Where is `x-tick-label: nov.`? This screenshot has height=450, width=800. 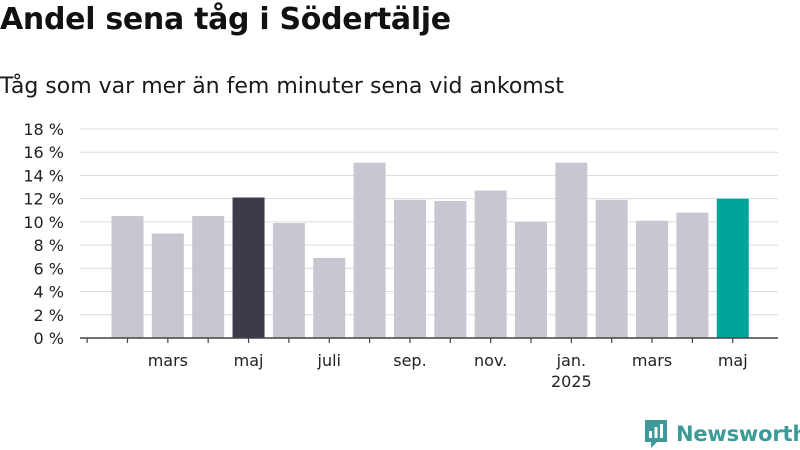 x-tick-label: nov. is located at coordinates (490, 360).